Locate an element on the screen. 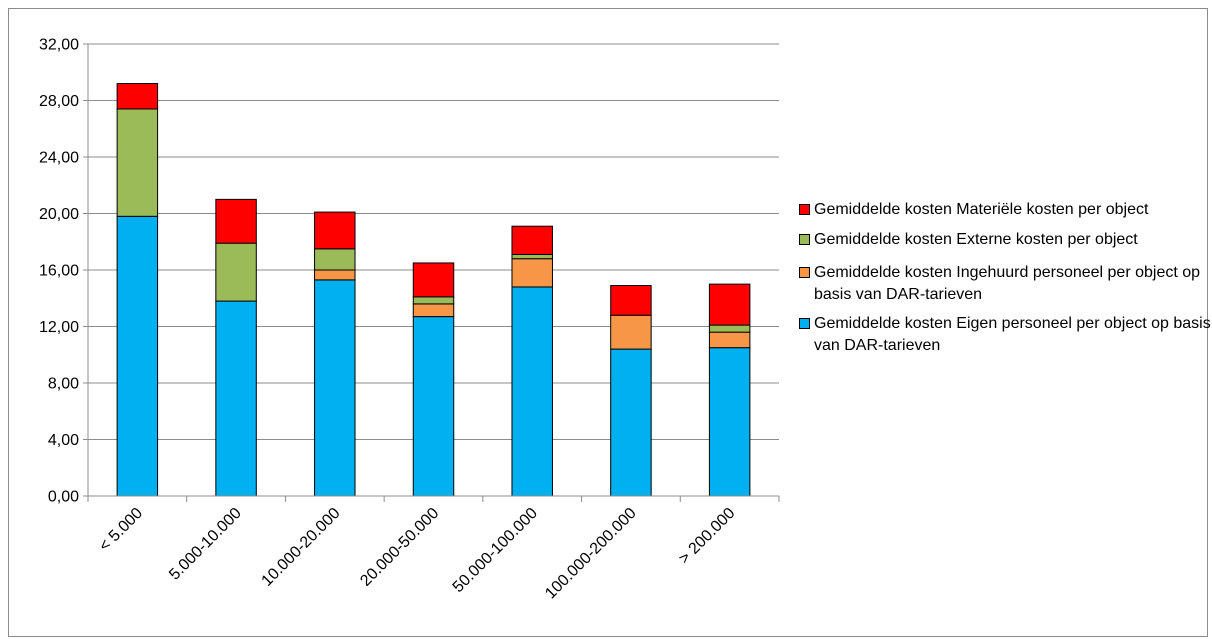  y-tick-label: 32,00 is located at coordinates (59, 45).